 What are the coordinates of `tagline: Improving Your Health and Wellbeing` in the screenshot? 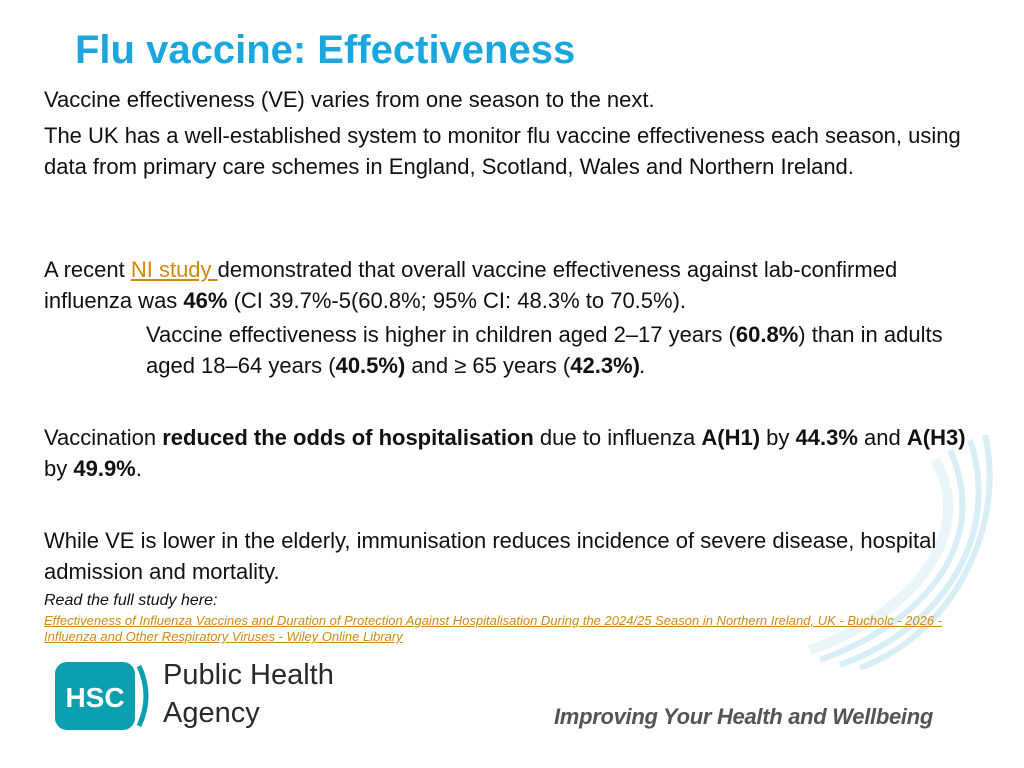 It's located at (744, 716).